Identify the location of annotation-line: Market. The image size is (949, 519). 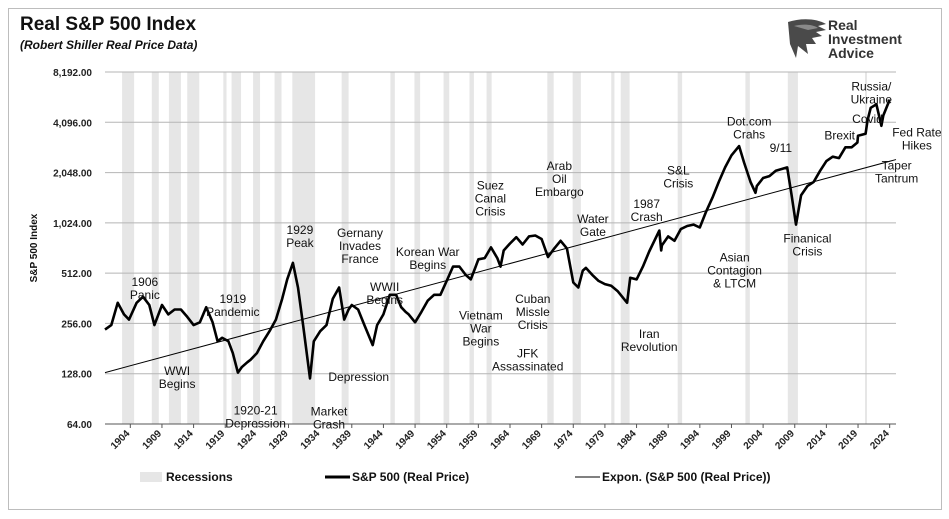
(329, 411).